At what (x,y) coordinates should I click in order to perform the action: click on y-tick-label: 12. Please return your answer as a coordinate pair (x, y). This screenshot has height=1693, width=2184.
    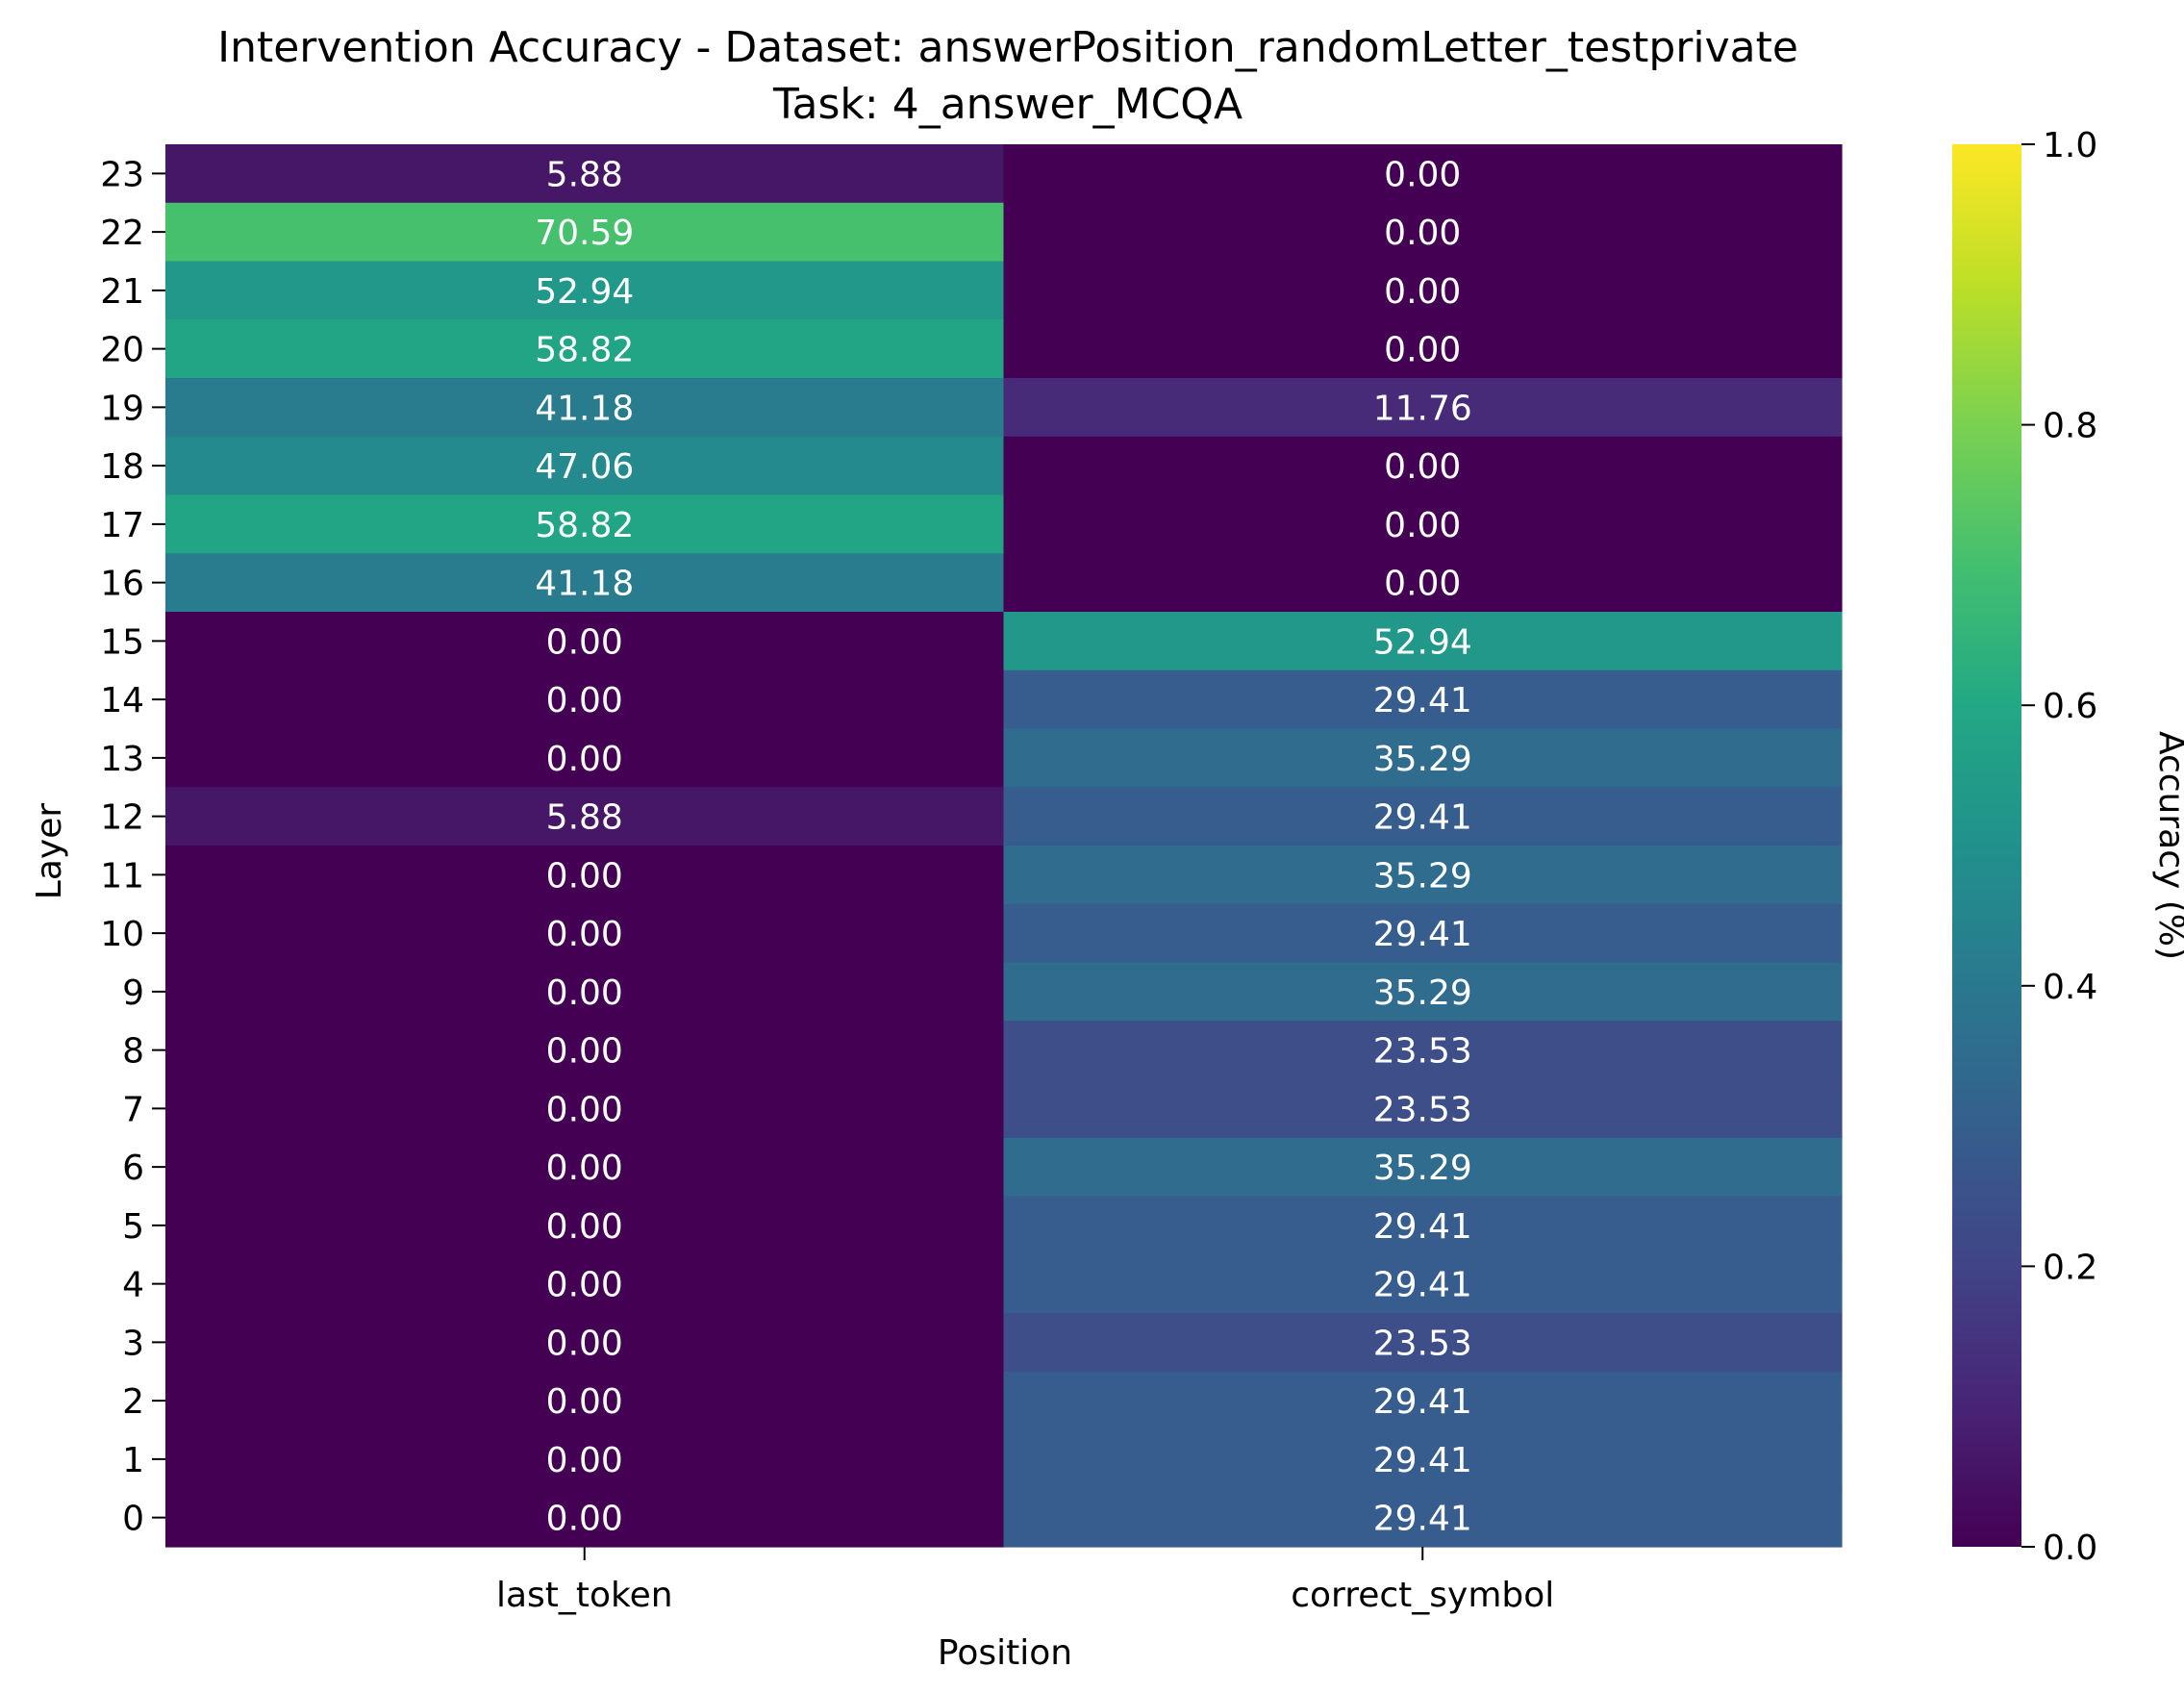
    Looking at the image, I should click on (122, 818).